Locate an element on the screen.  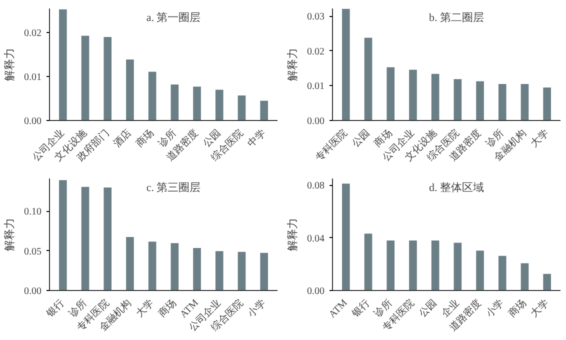
y-tick-label: 0.10 is located at coordinates (33, 212).